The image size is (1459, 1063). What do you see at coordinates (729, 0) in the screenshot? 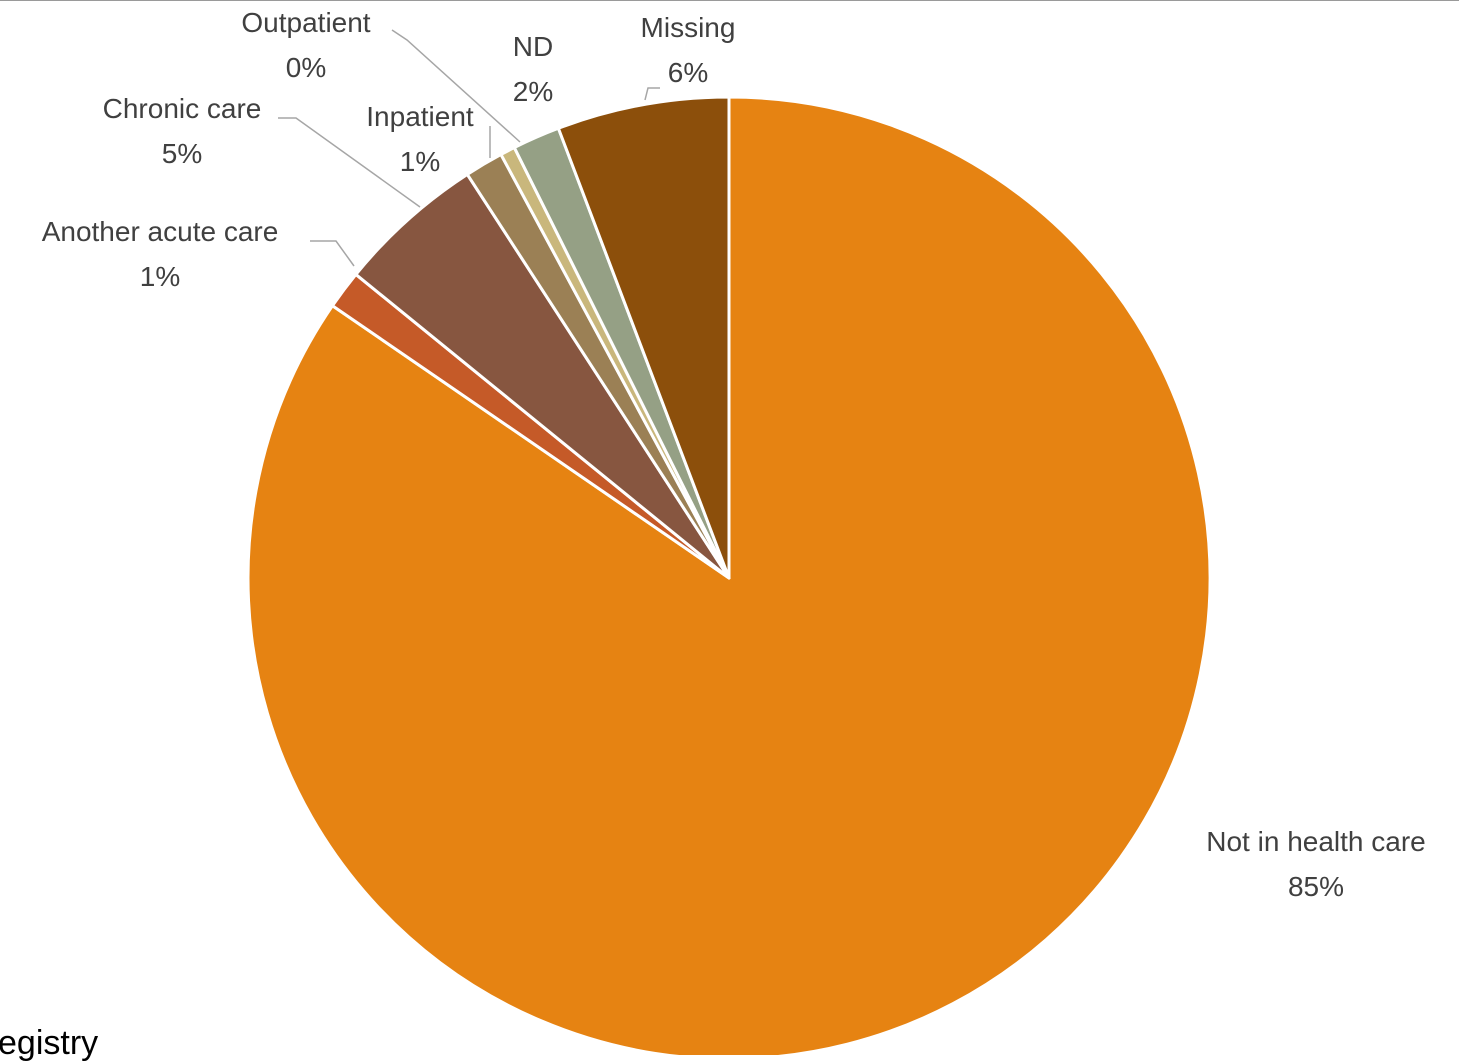
I see `top-border-line` at bounding box center [729, 0].